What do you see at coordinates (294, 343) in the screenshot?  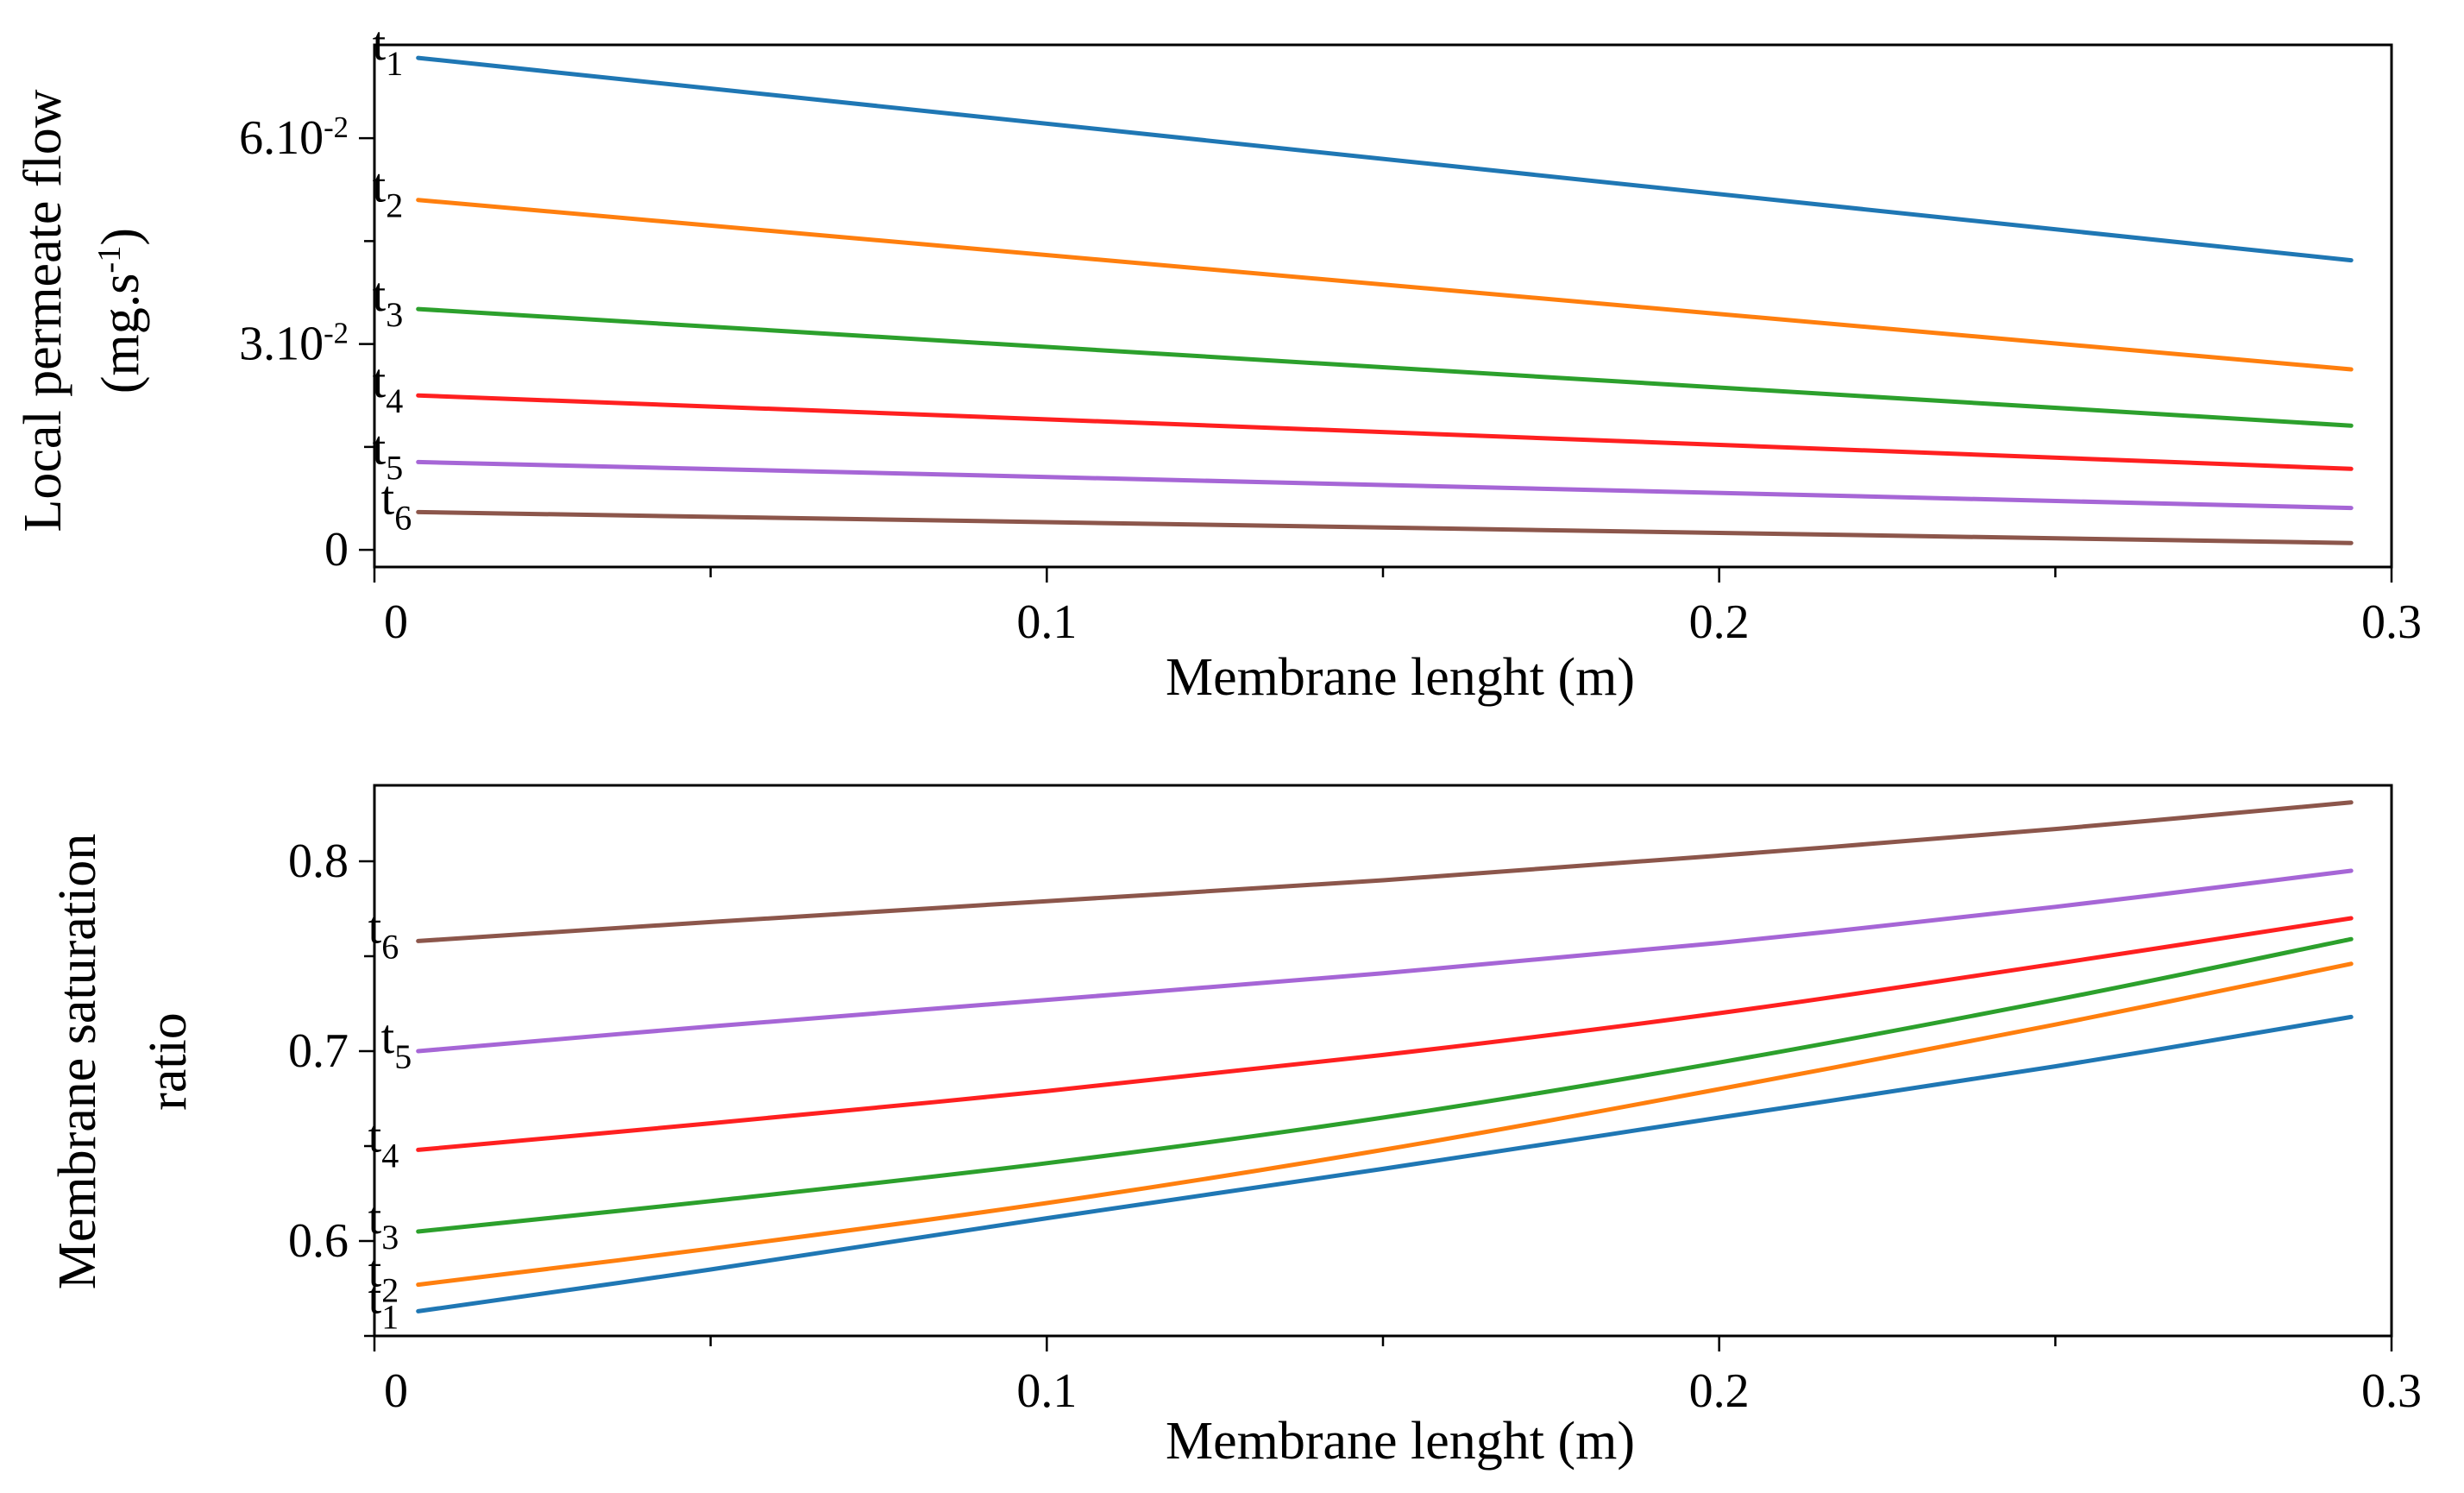 I see `y-tick-label: 3.10-2` at bounding box center [294, 343].